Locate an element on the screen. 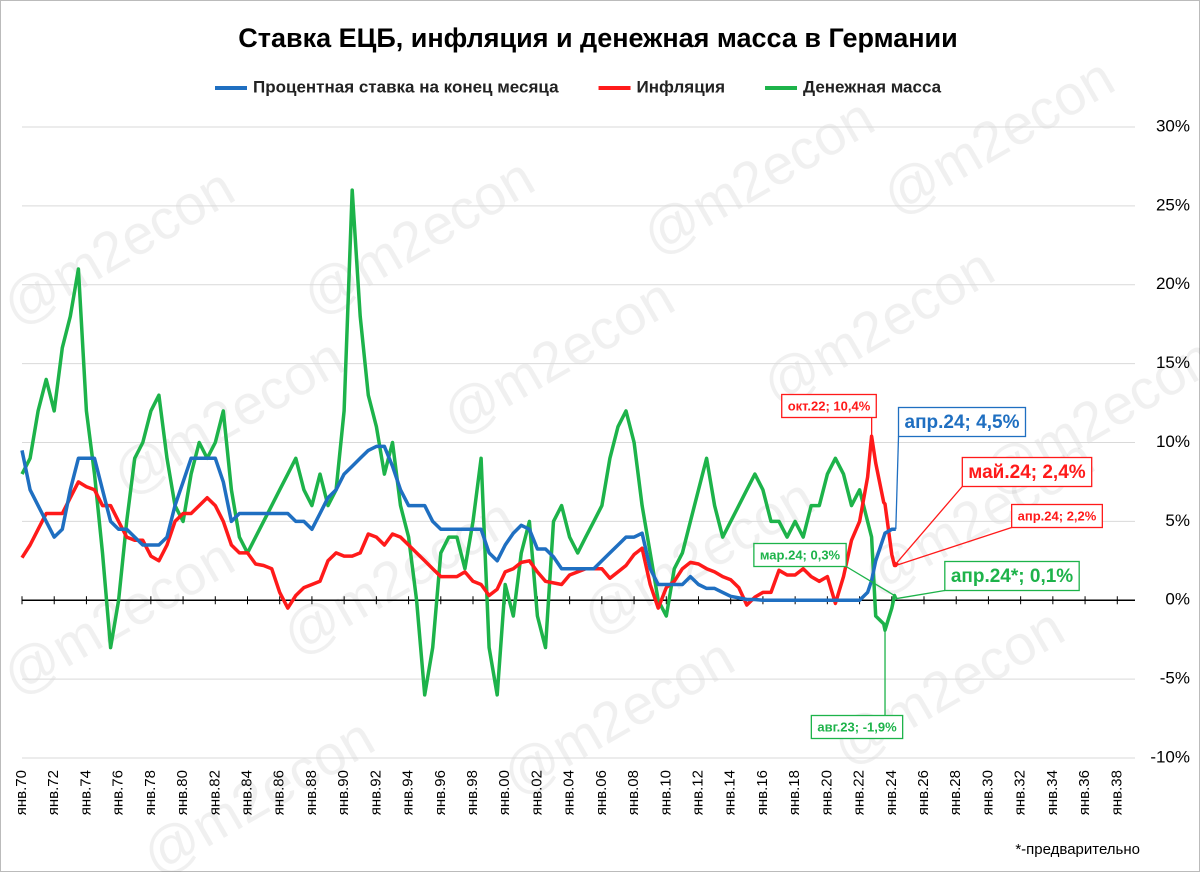  annotation-label: авг.23; -1,9% is located at coordinates (857, 726).